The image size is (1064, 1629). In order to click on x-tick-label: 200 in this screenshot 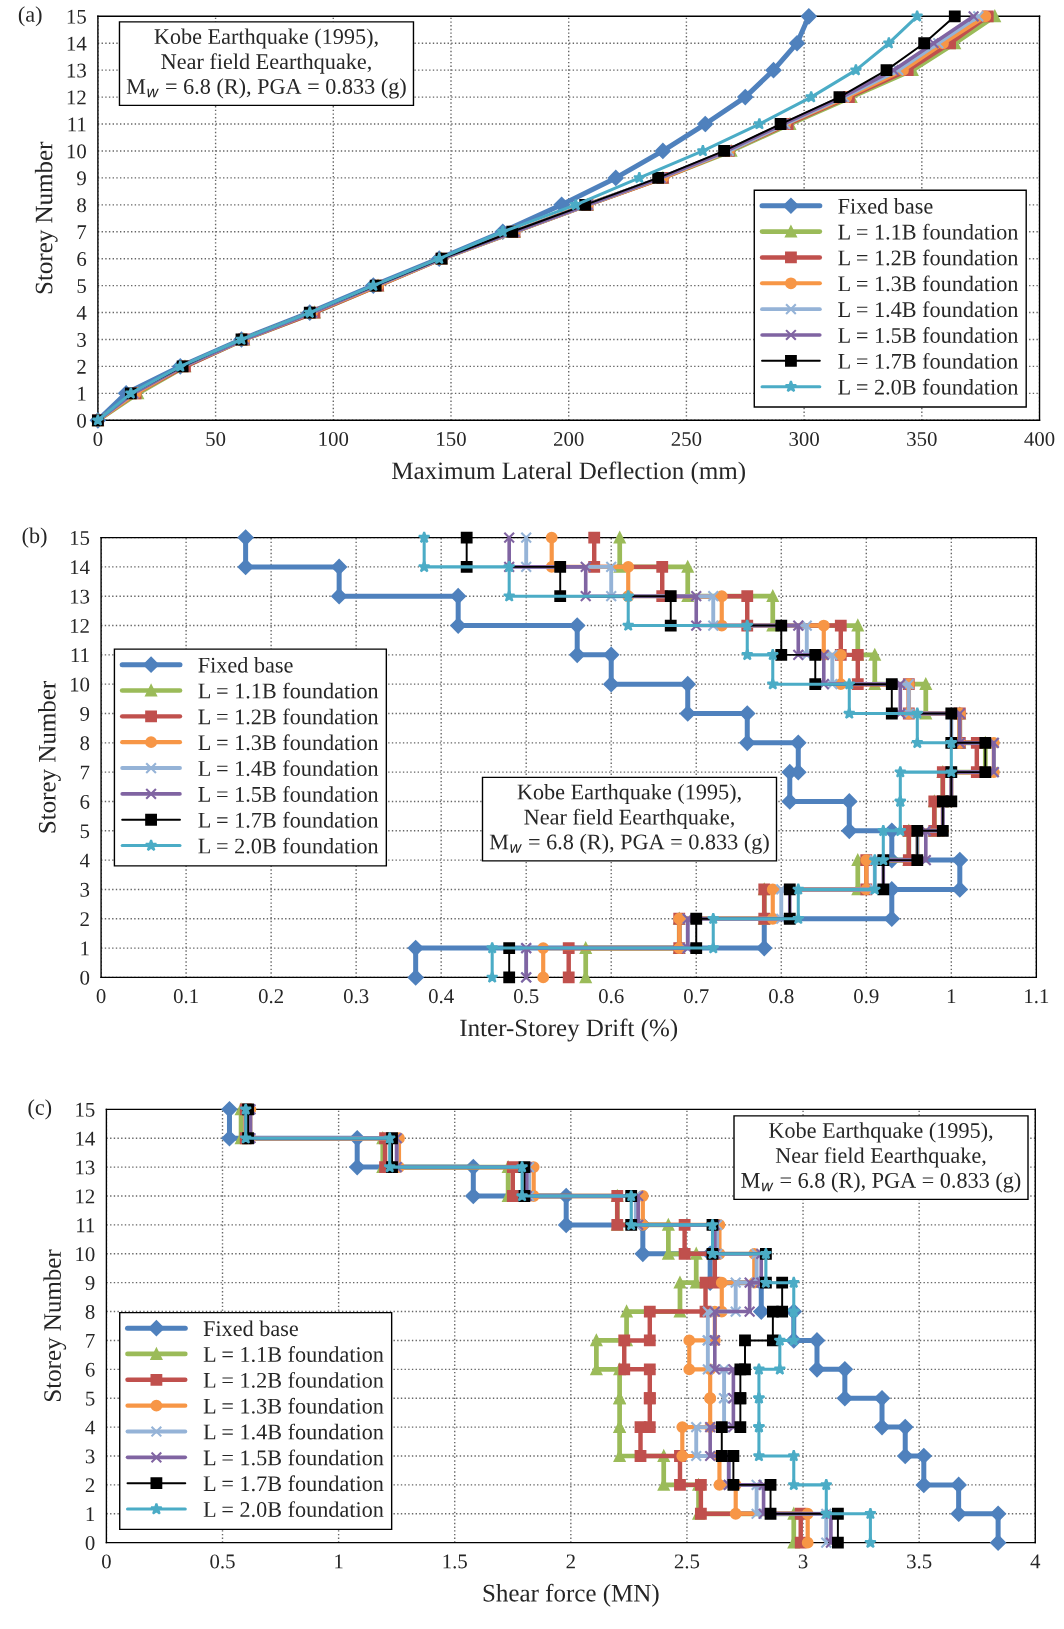, I will do `click(569, 439)`.